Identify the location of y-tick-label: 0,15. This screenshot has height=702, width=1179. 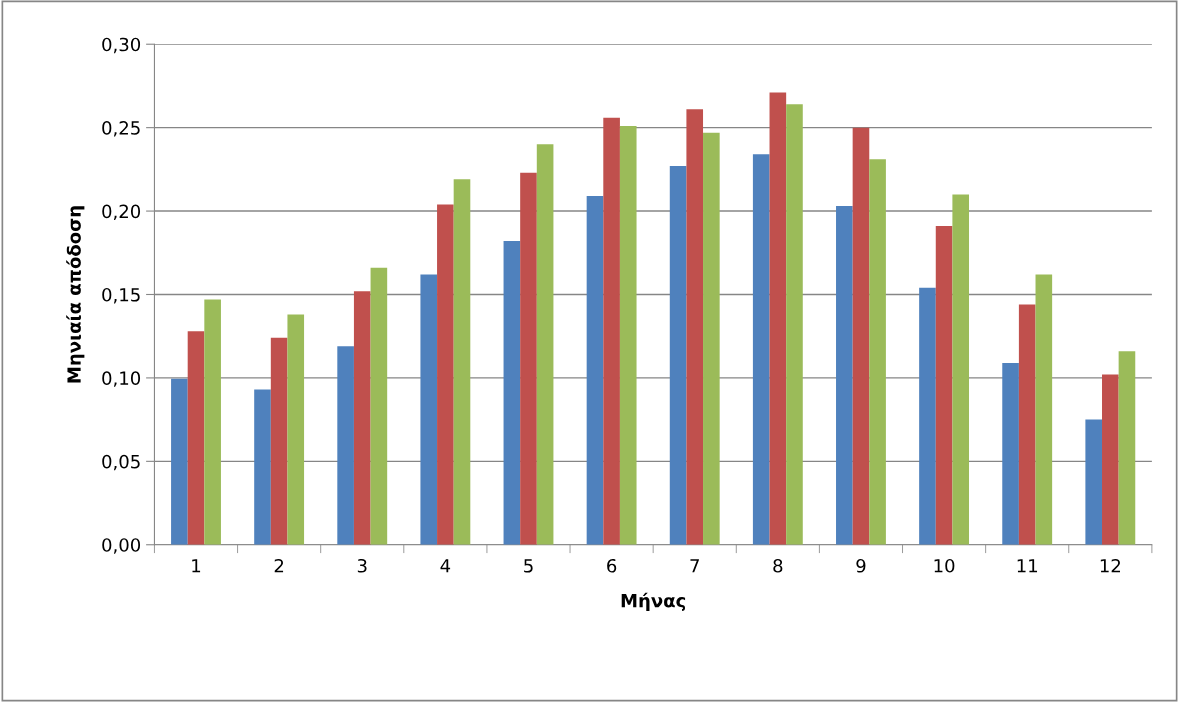
(121, 295).